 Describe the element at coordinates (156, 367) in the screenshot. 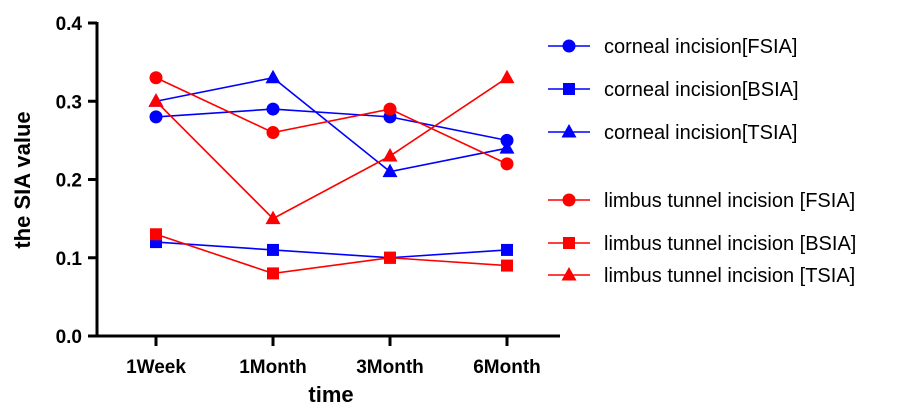

I see `x-tick-label: 1Week` at that location.